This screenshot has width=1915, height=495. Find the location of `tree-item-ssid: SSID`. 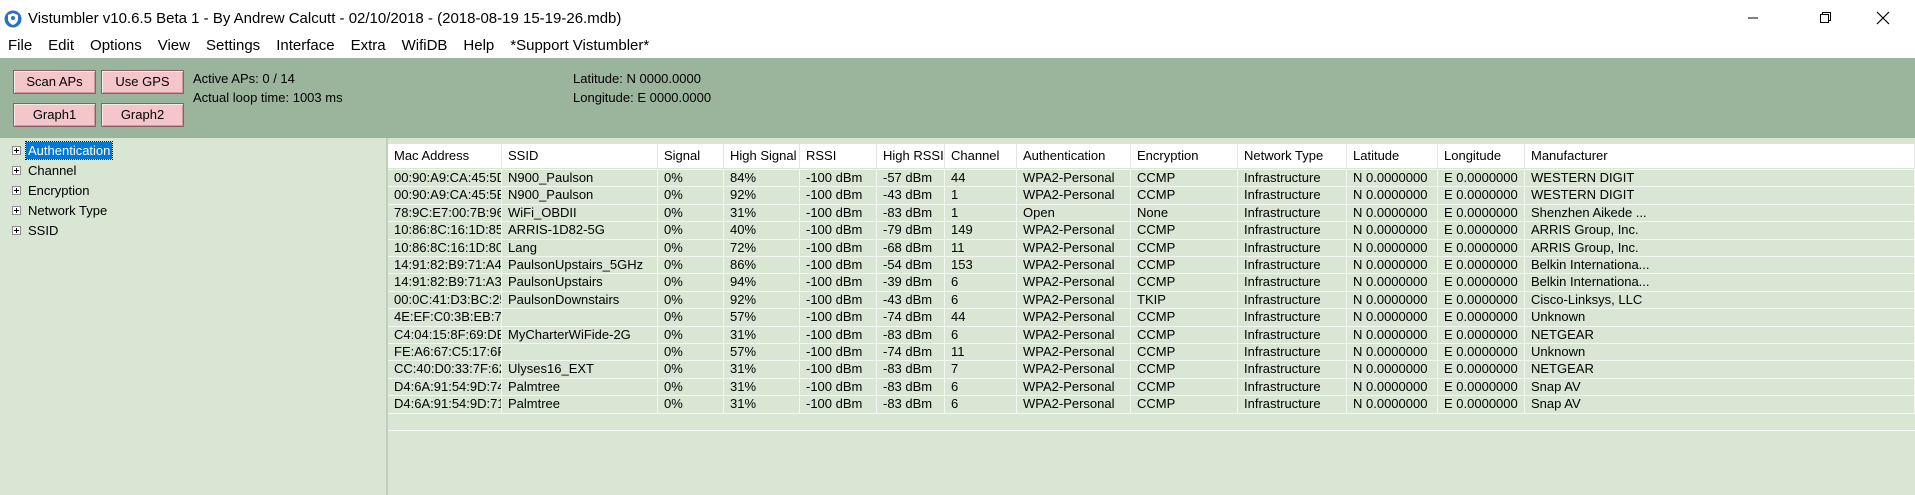

tree-item-ssid: SSID is located at coordinates (36, 230).